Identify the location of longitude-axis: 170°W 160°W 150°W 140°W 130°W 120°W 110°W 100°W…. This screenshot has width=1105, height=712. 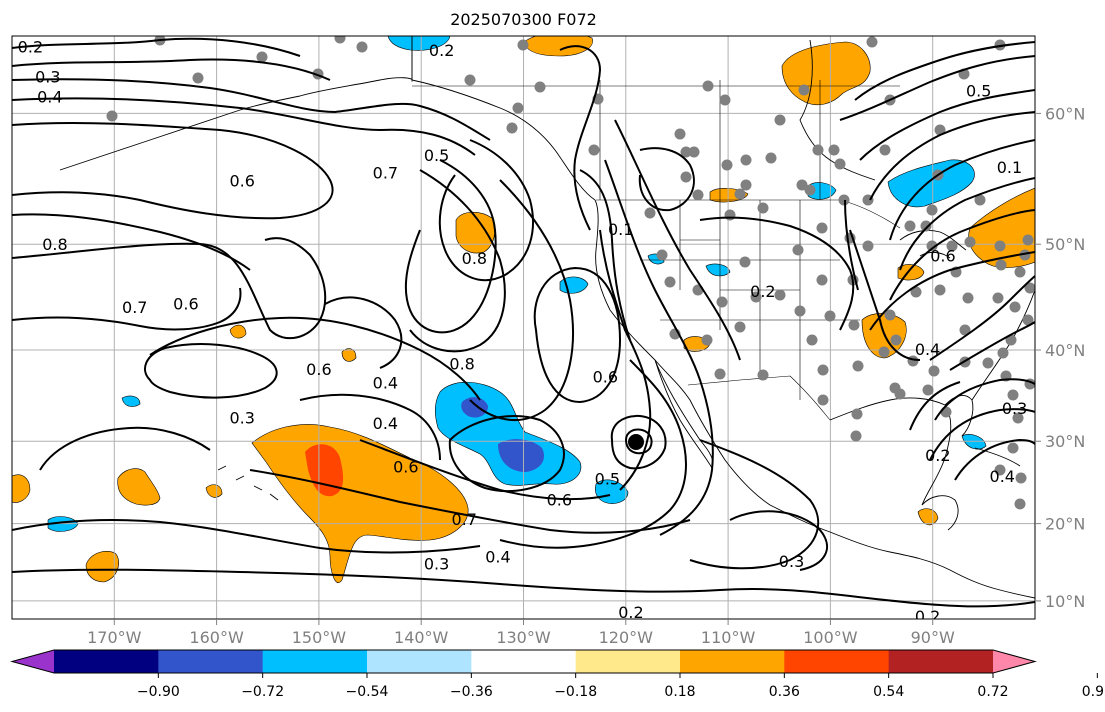
(521, 633).